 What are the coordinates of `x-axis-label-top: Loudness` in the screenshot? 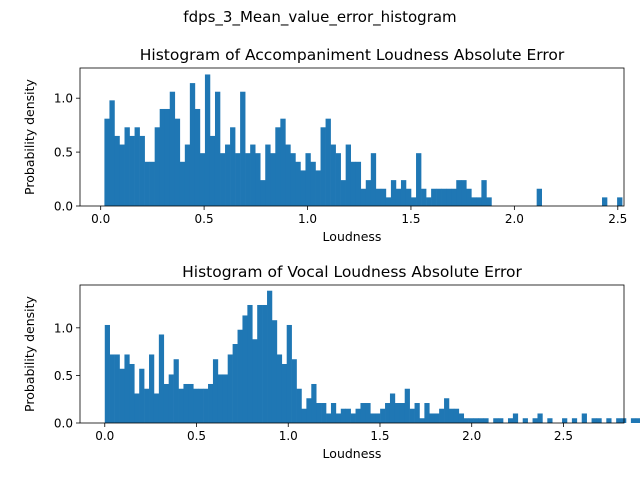 It's located at (352, 236).